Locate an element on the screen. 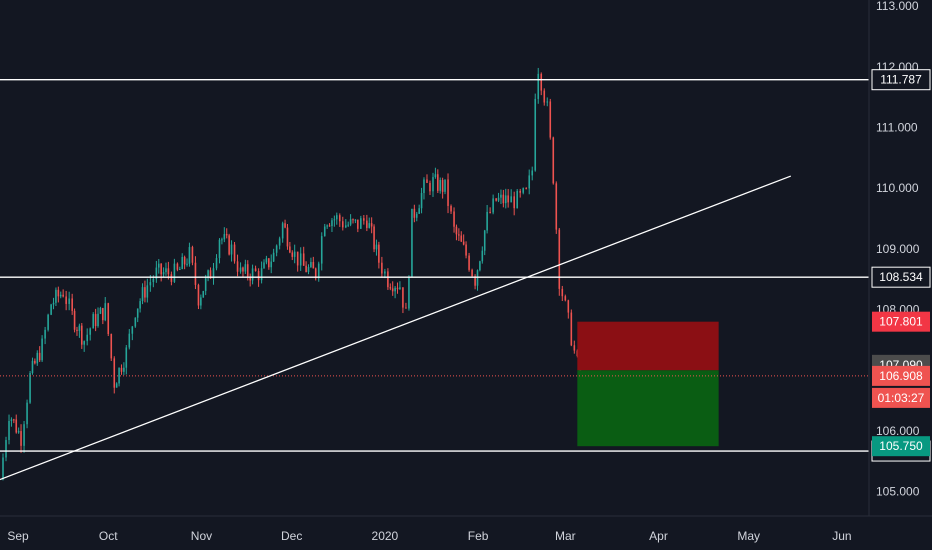  x-tick-label: Oct is located at coordinates (108, 536).